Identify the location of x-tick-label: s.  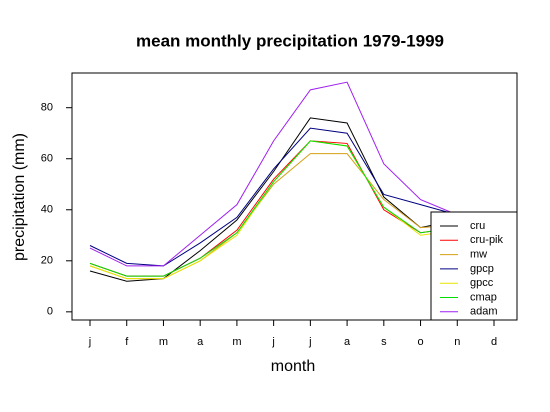
(384, 342).